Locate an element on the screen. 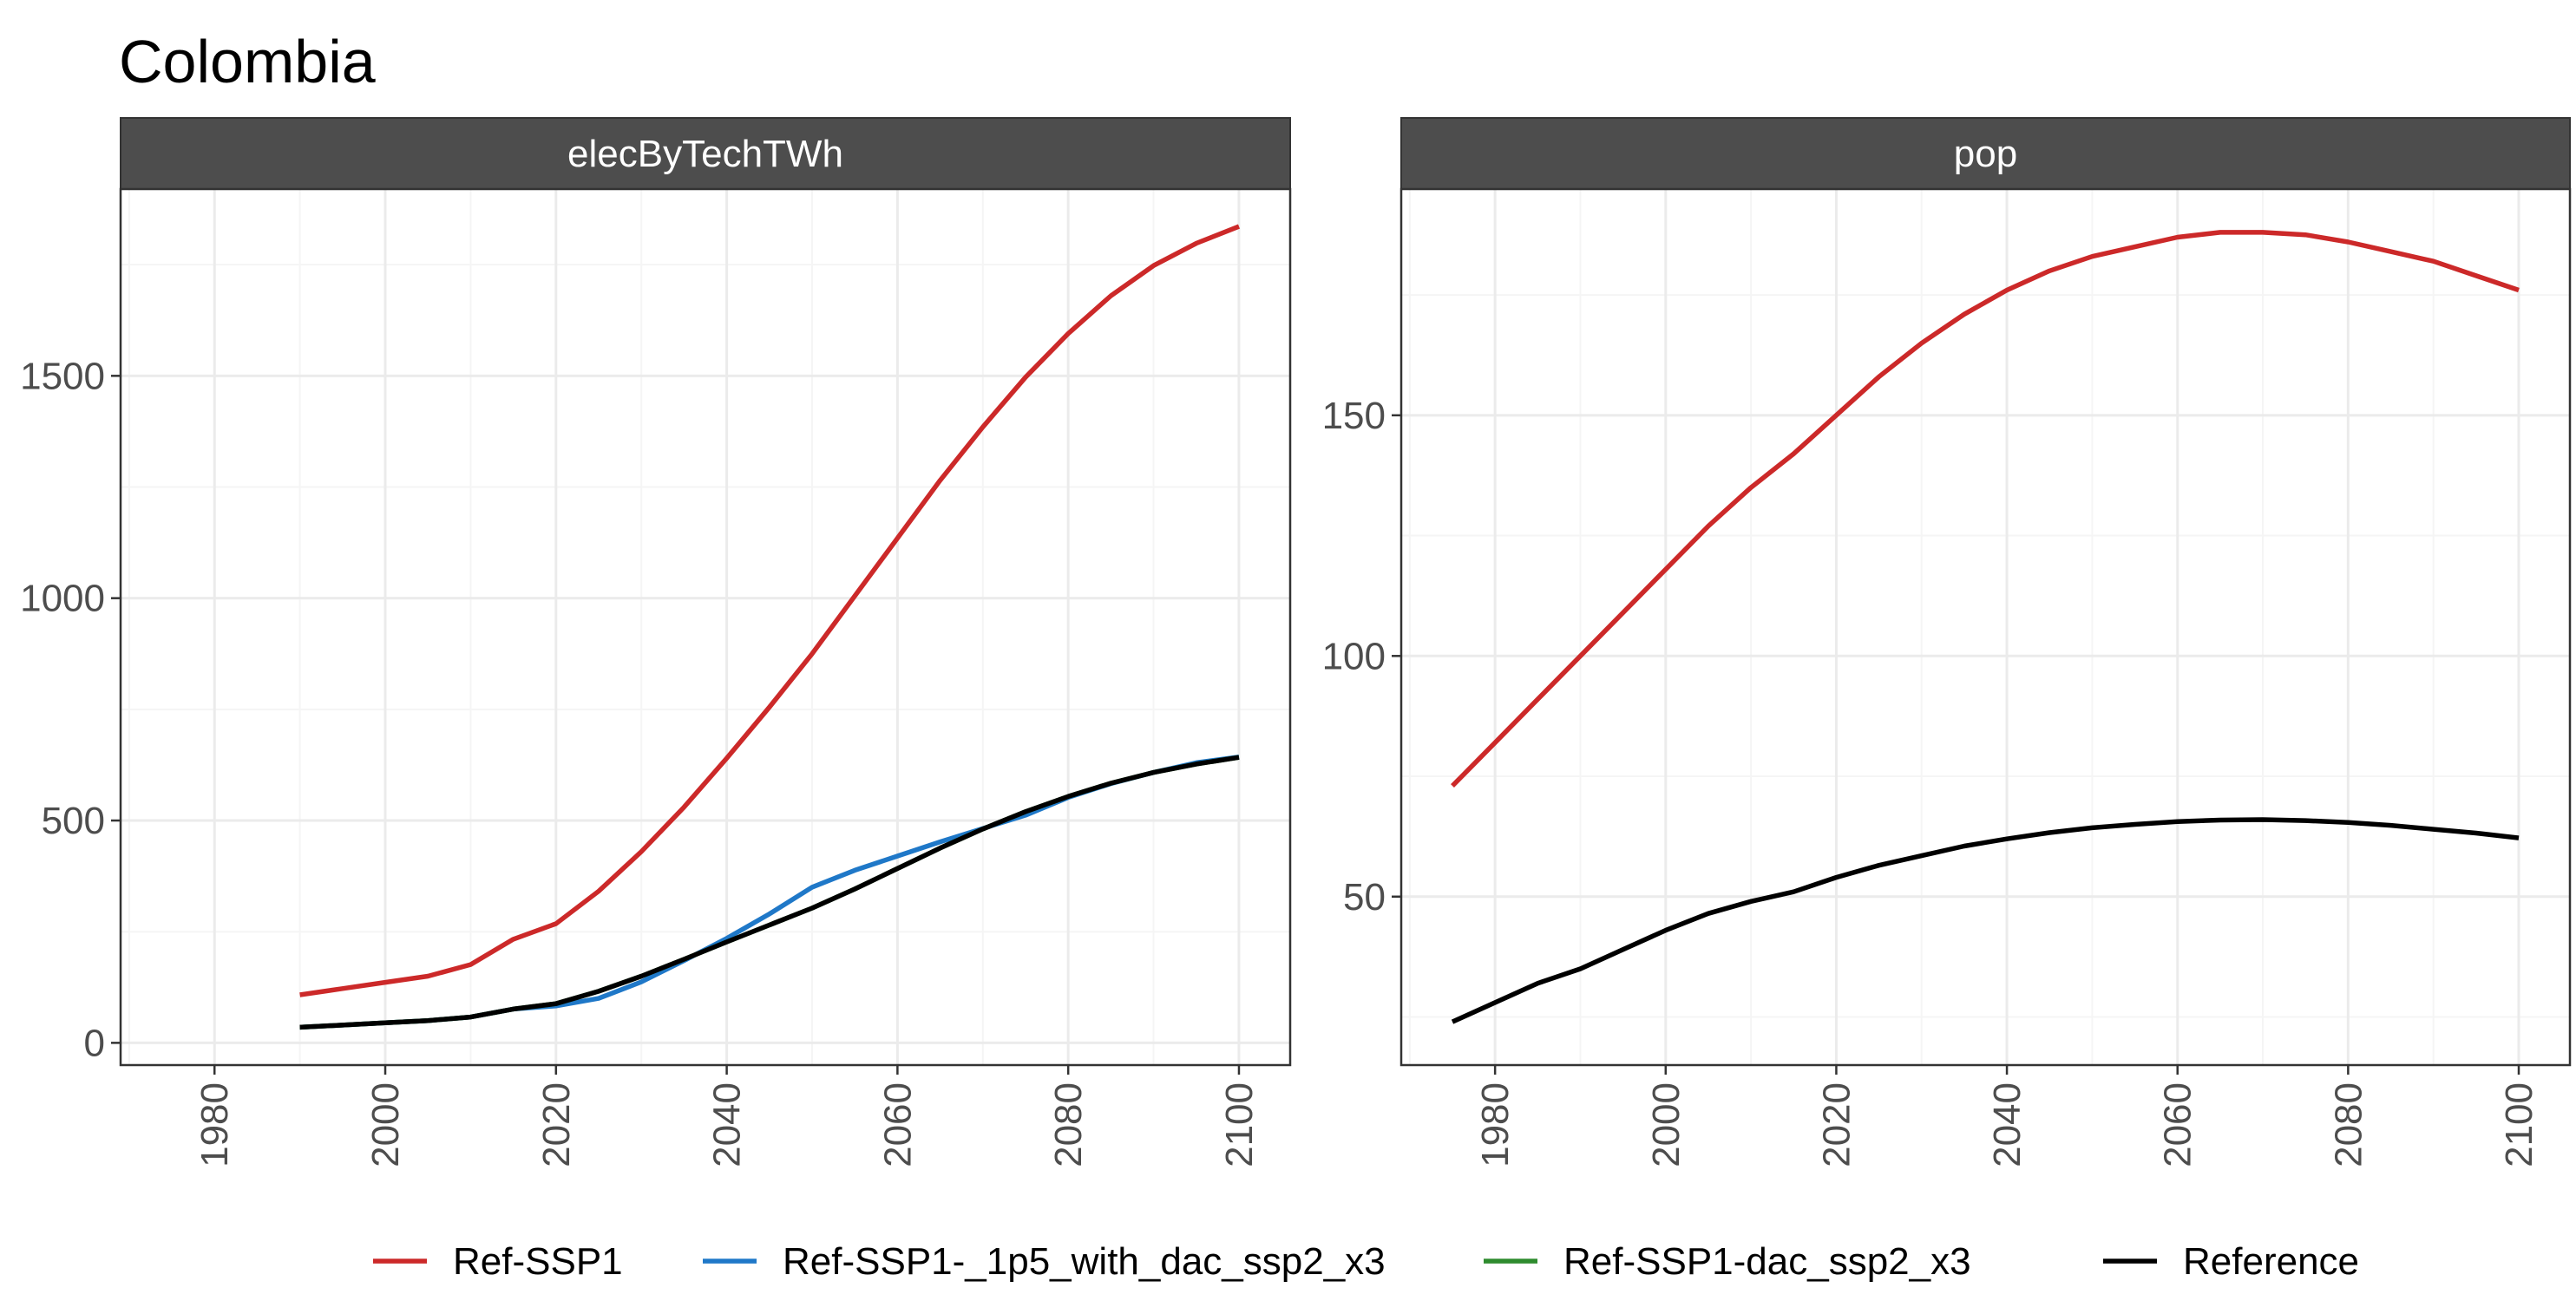 The image size is (2576, 1301). legend-item: Reference is located at coordinates (2231, 1261).